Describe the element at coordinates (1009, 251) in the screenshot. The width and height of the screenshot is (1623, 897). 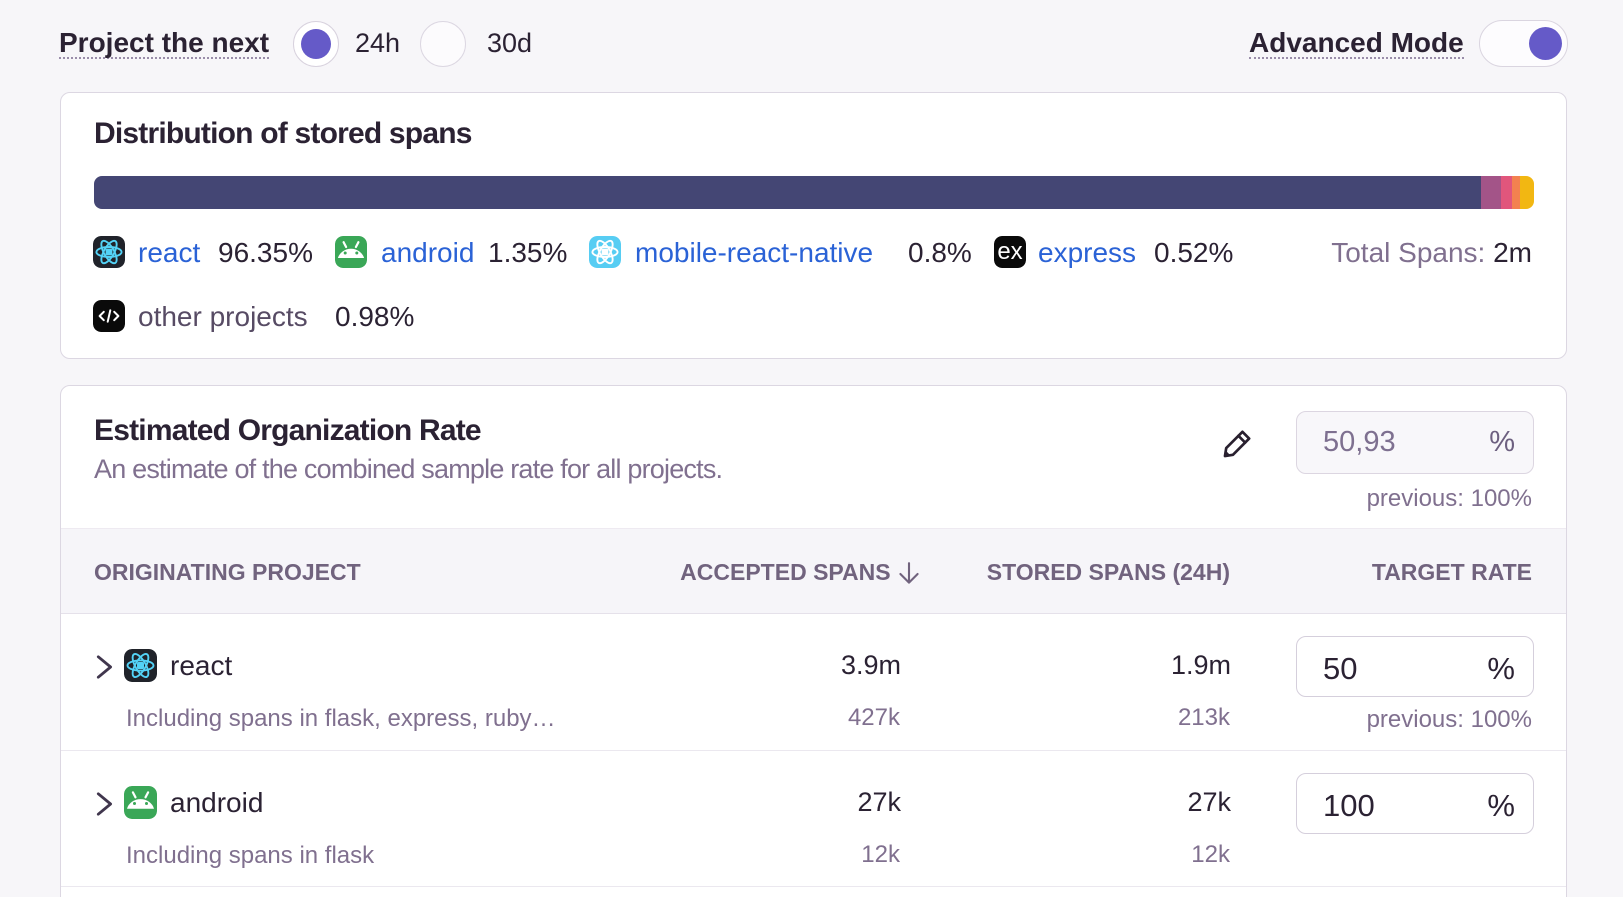
I see `svg-text: ex` at that location.